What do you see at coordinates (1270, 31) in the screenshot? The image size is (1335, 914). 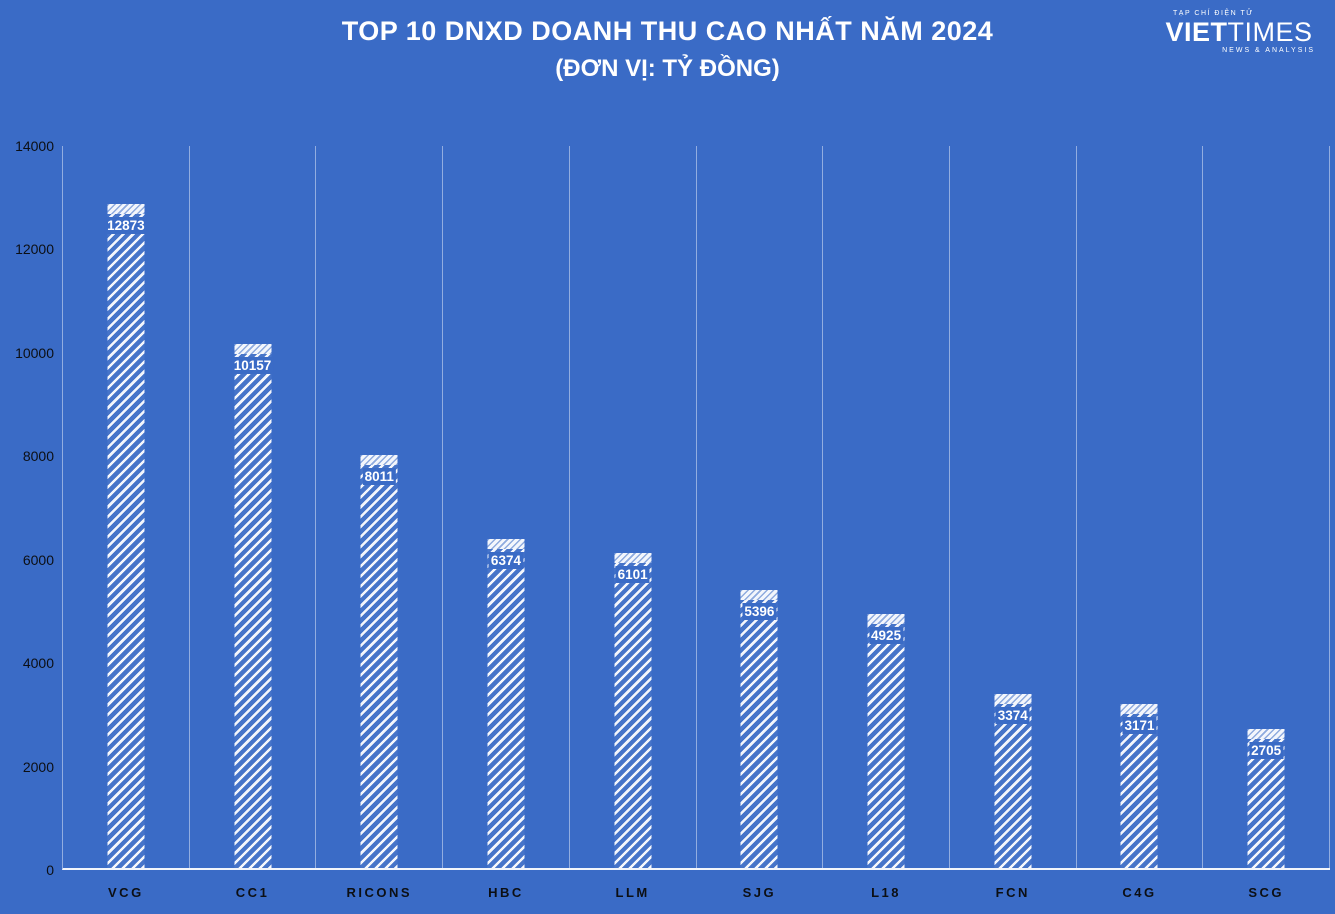 I see `logo-name-part2: TIMES` at bounding box center [1270, 31].